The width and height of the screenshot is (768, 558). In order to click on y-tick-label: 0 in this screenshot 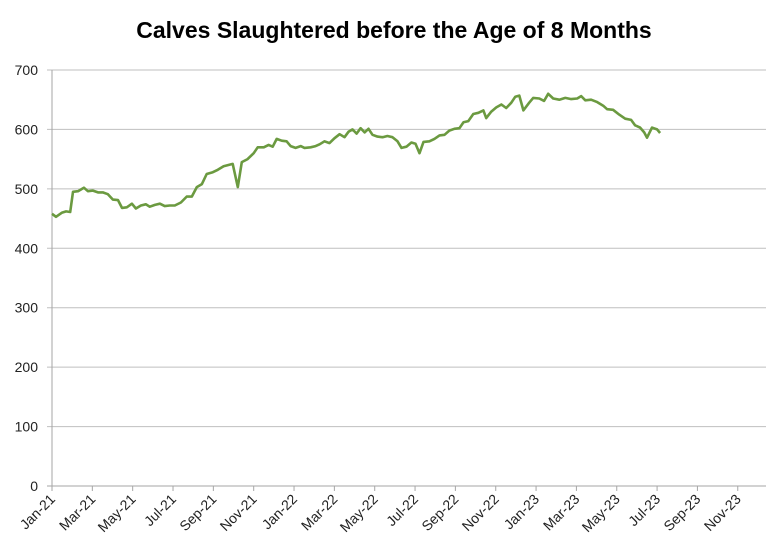, I will do `click(34, 486)`.